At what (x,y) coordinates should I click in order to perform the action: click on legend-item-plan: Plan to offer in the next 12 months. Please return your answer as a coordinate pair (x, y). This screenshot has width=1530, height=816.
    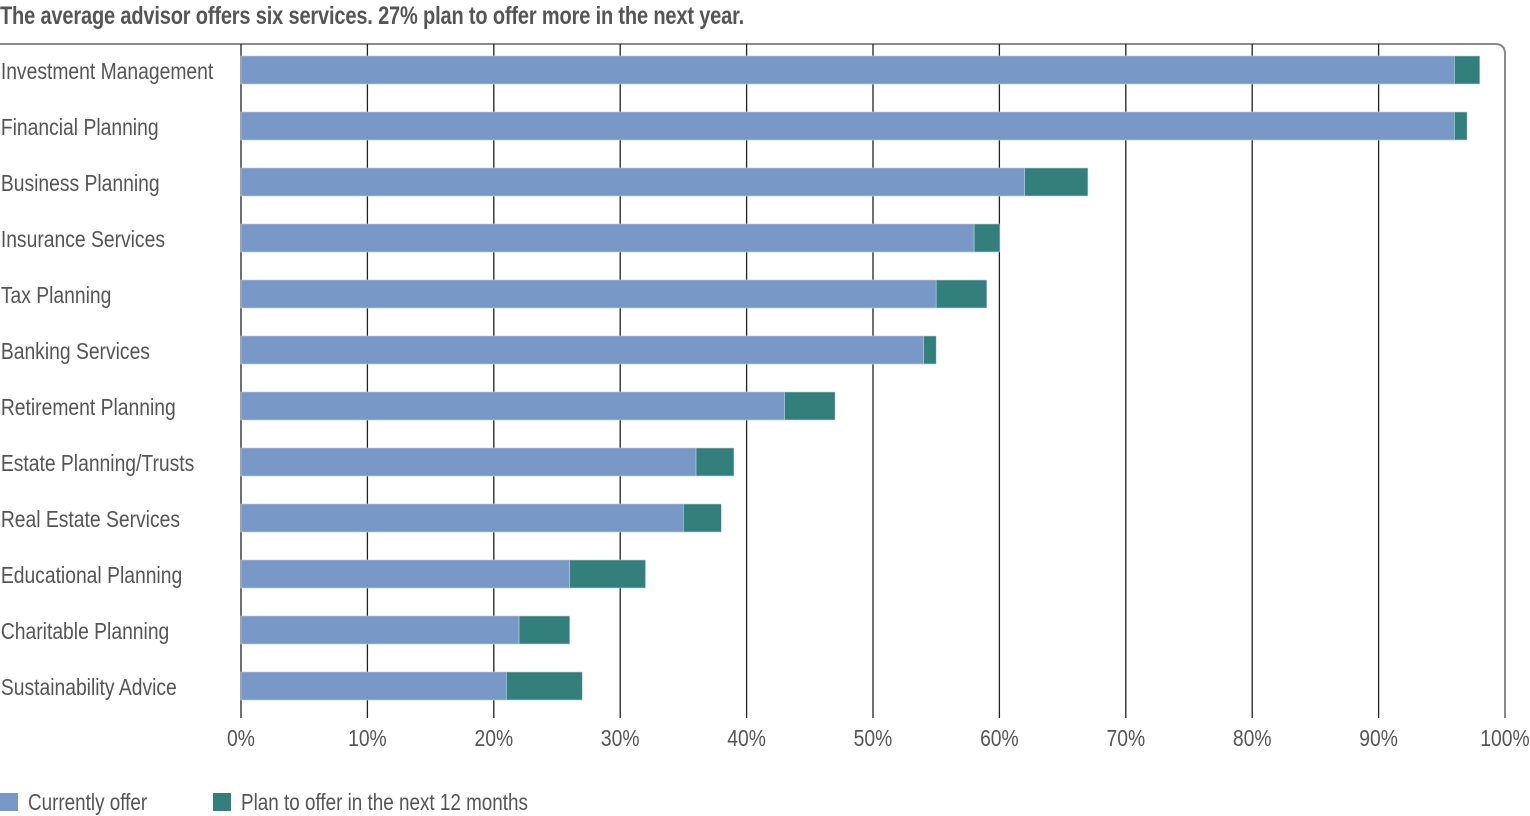
    Looking at the image, I should click on (402, 802).